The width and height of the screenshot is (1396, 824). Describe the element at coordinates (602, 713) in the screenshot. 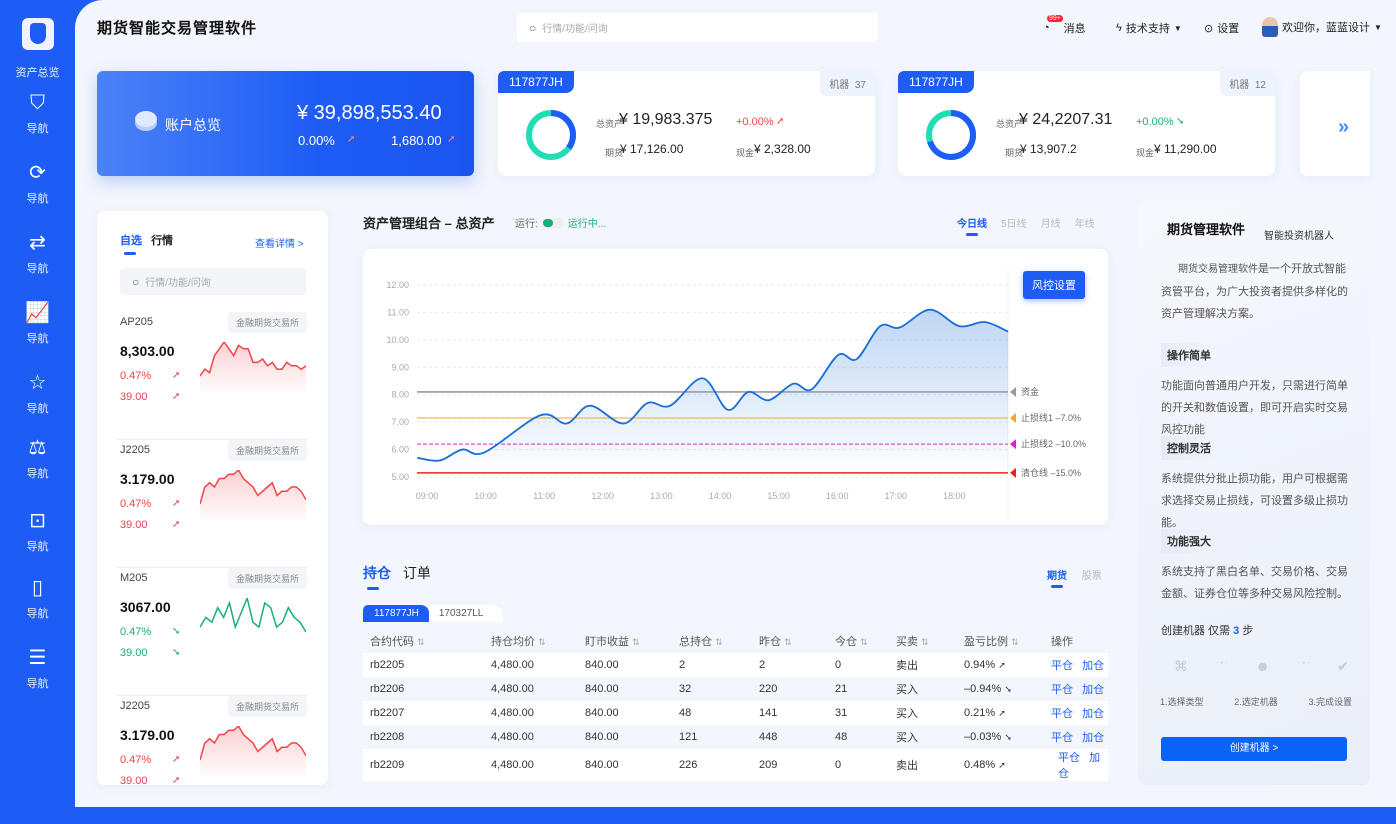

I see `cell-pnl: 840.00` at that location.